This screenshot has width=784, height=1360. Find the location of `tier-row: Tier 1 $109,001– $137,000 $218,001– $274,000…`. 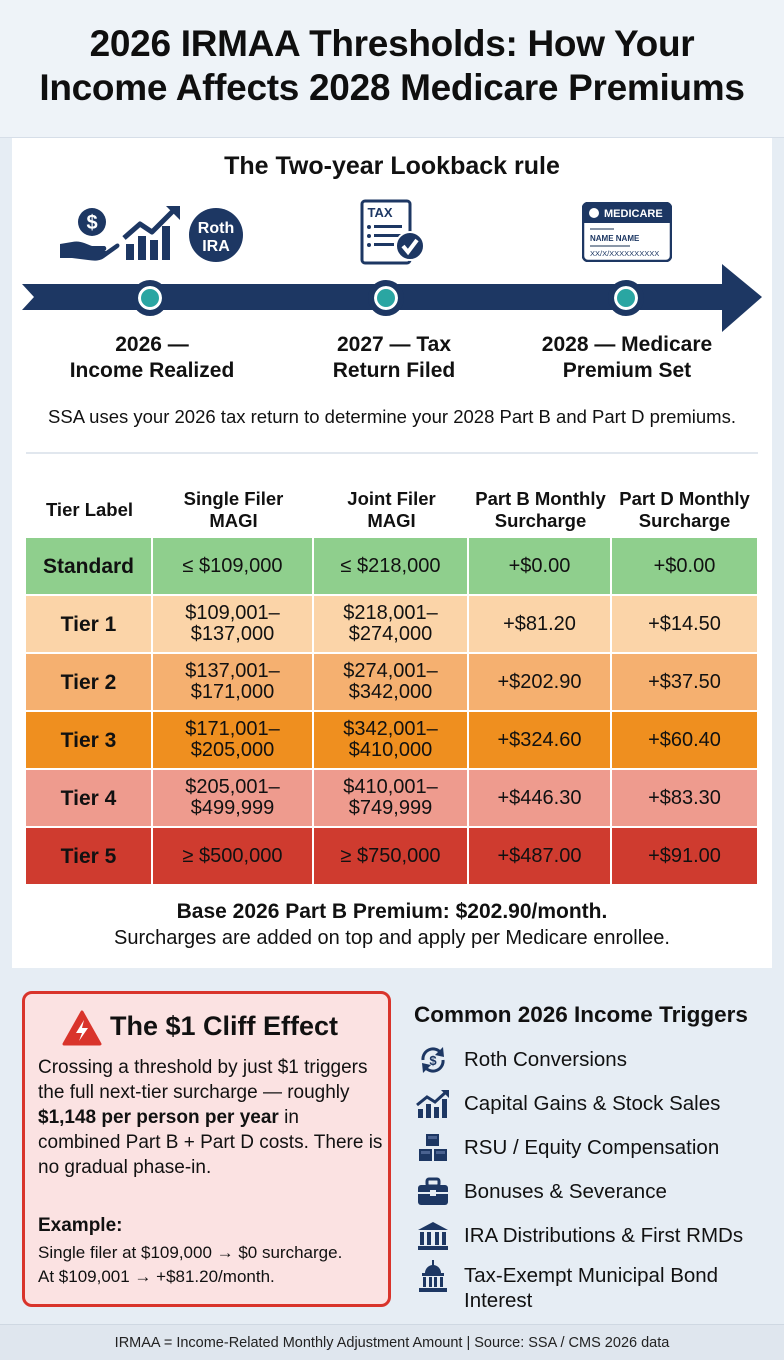

tier-row: Tier 1 $109,001– $137,000 $218,001– $274,000… is located at coordinates (391, 625).